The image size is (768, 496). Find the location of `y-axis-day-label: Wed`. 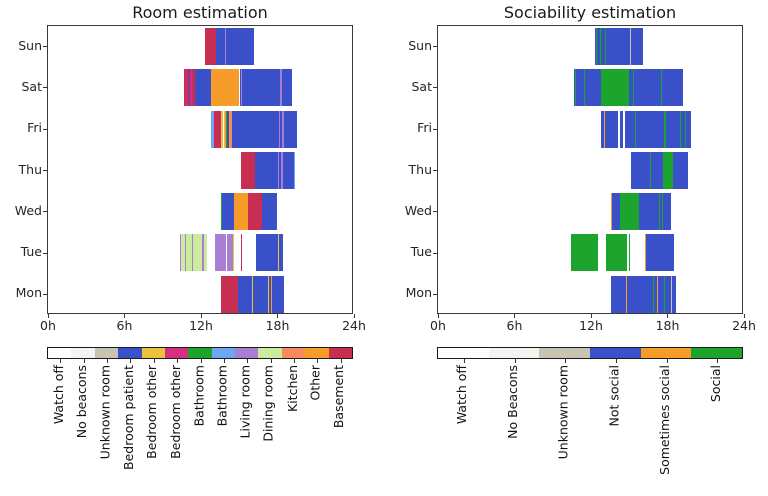

y-axis-day-label: Wed is located at coordinates (28, 210).